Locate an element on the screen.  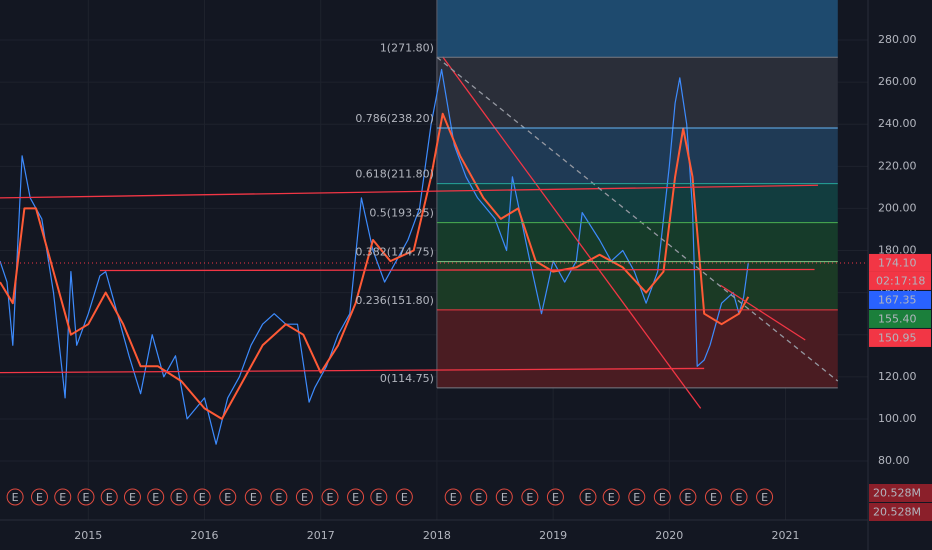
y-tick-label: 100.00 is located at coordinates (897, 418).